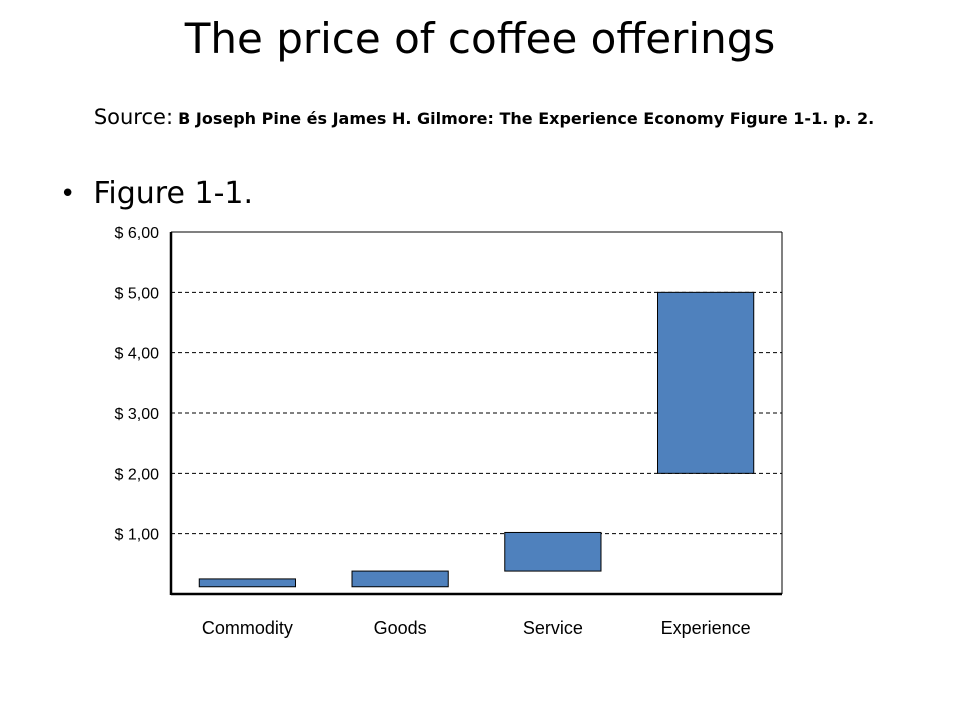  I want to click on slide-title: The price of coffee offerings, so click(480, 38).